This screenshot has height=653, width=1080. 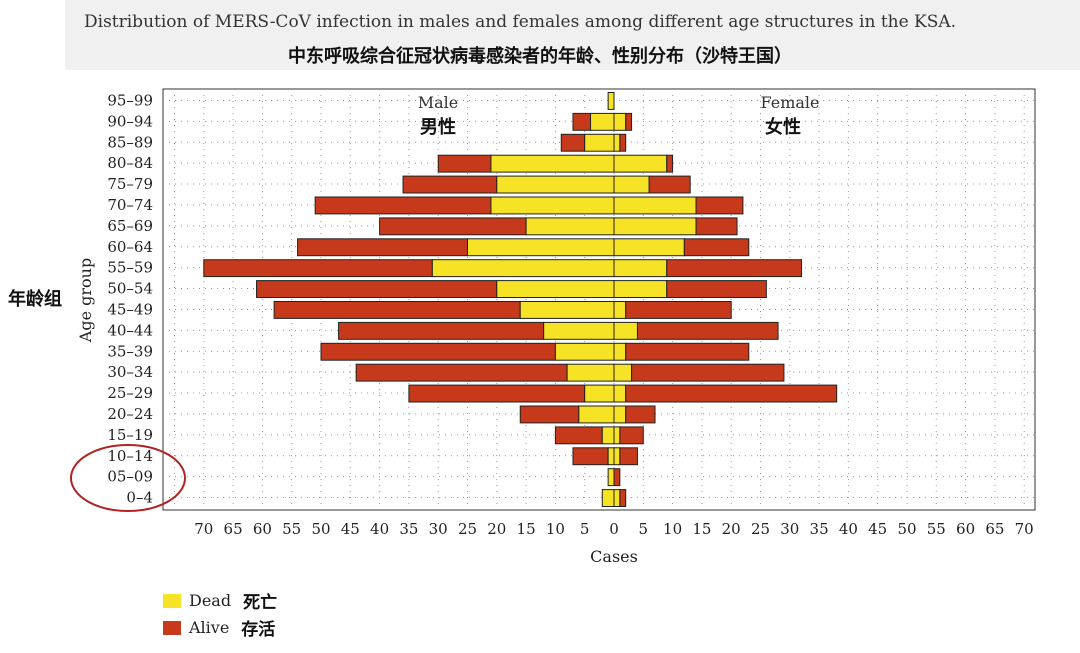 I want to click on x-tick-label: 55, so click(x=291, y=529).